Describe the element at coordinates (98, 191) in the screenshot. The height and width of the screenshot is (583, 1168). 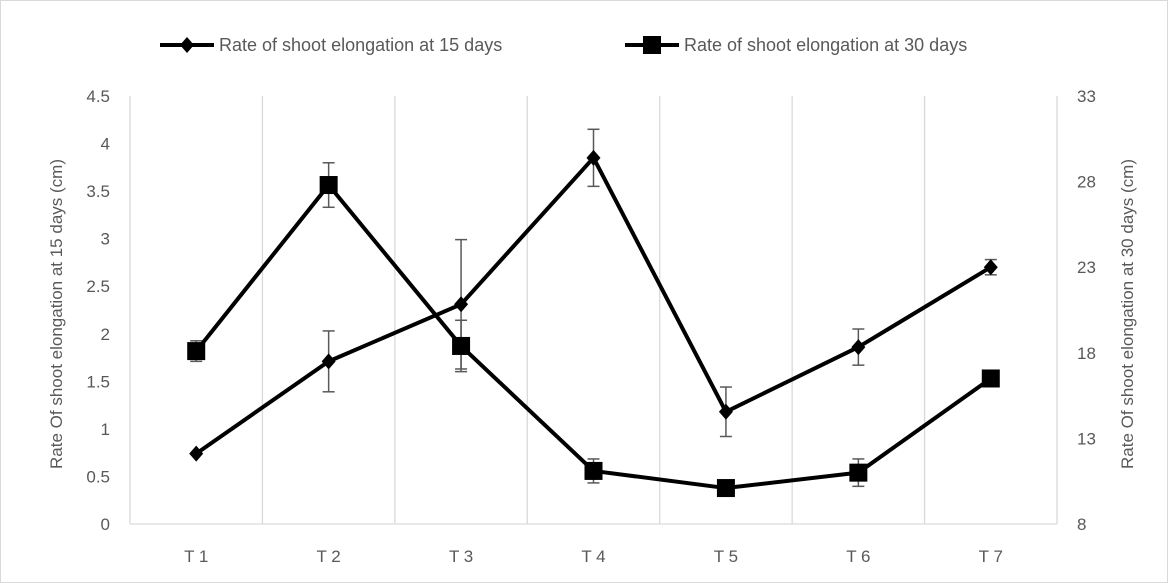
I see `left-tick-label: 3.5` at that location.